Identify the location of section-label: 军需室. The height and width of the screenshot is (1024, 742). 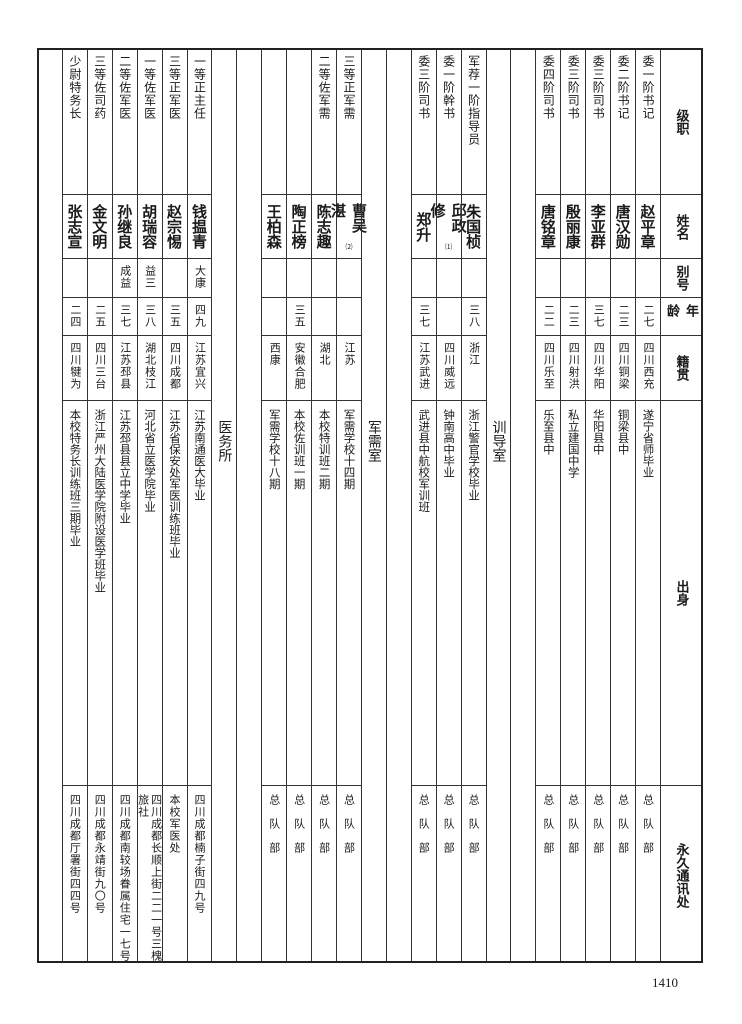
(373, 441).